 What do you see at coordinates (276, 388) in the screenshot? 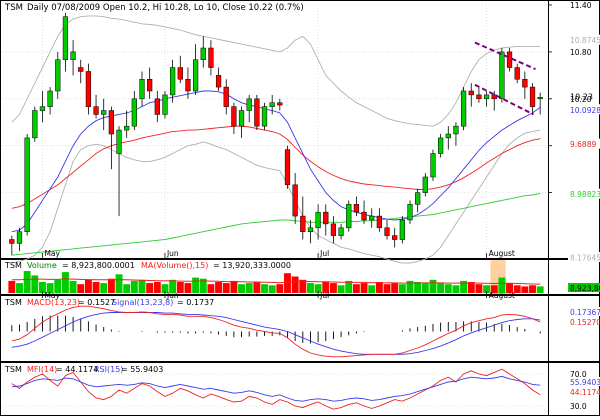
I see `rsi-line` at bounding box center [276, 388].